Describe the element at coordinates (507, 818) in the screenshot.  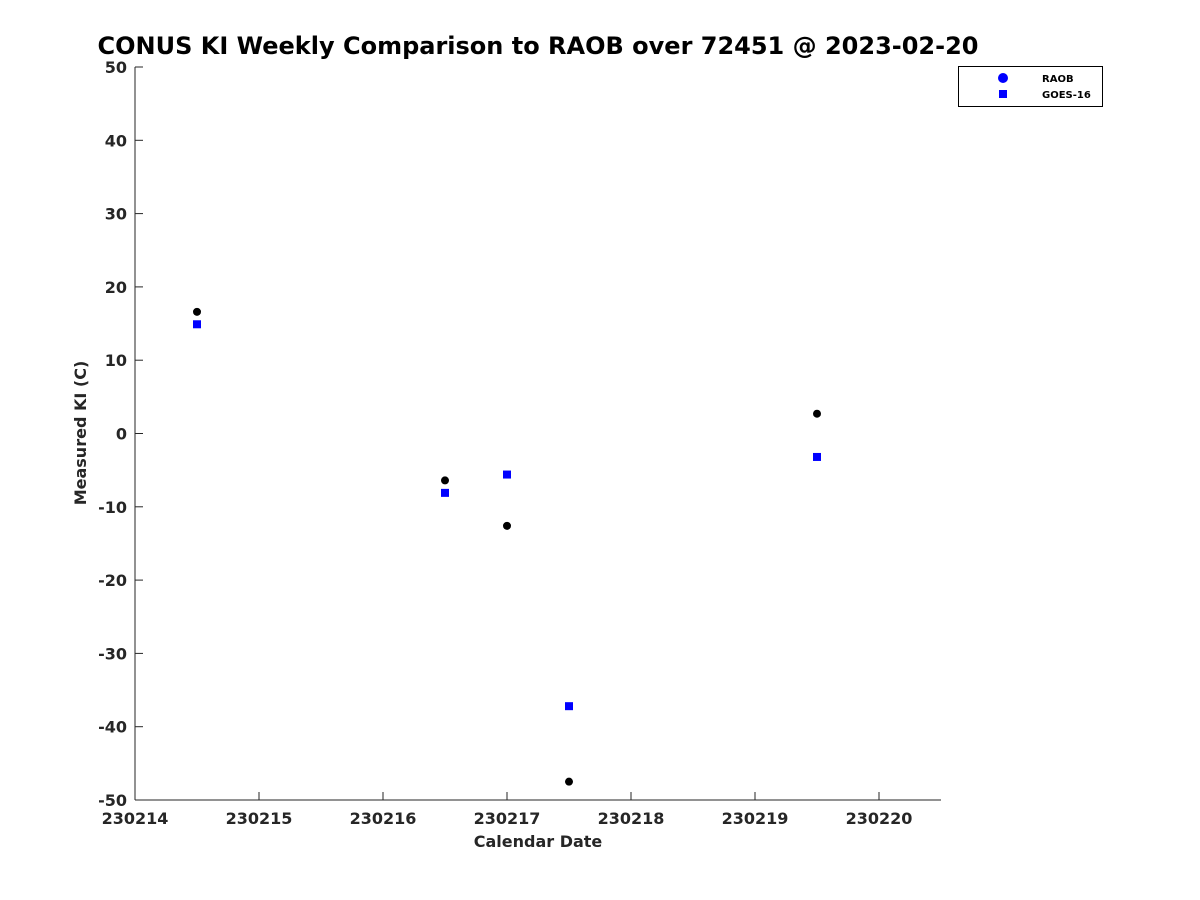
I see `x-tick-label: 230217` at that location.